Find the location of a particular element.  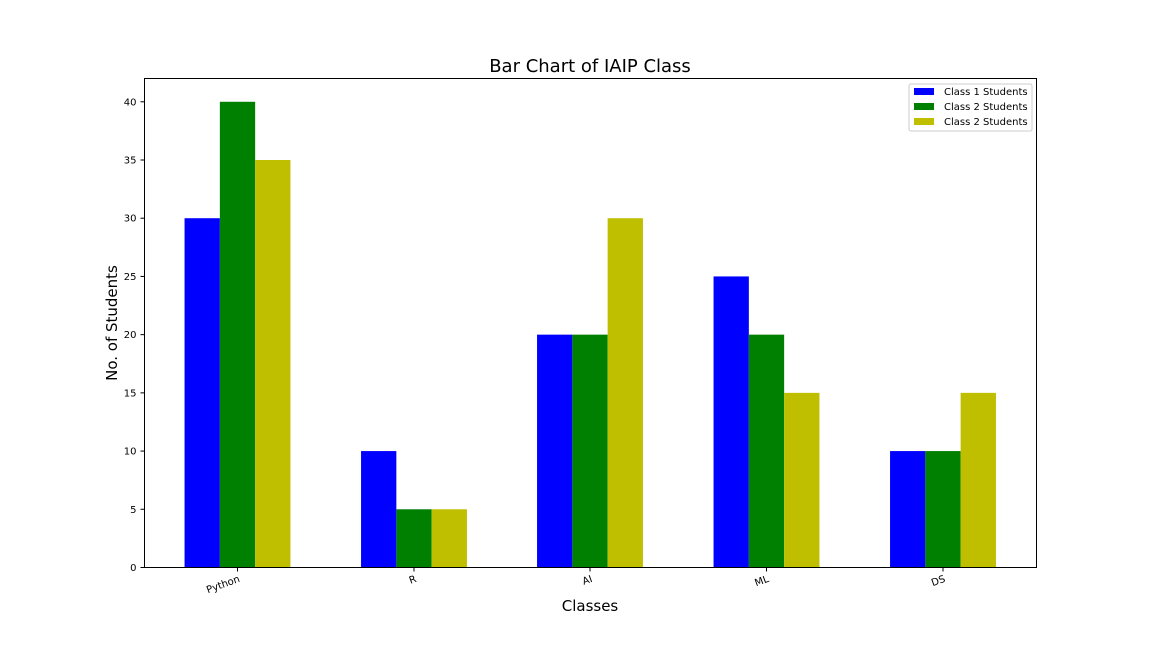

x-tick-label-r: R is located at coordinates (413, 580).